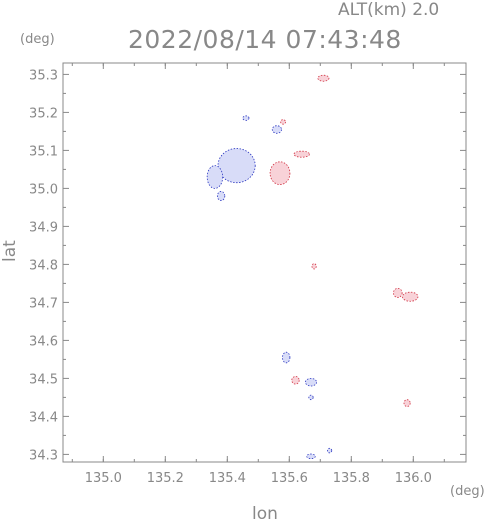 The image size is (491, 524). What do you see at coordinates (467, 491) in the screenshot?
I see `x-axis-unit: (deg)` at bounding box center [467, 491].